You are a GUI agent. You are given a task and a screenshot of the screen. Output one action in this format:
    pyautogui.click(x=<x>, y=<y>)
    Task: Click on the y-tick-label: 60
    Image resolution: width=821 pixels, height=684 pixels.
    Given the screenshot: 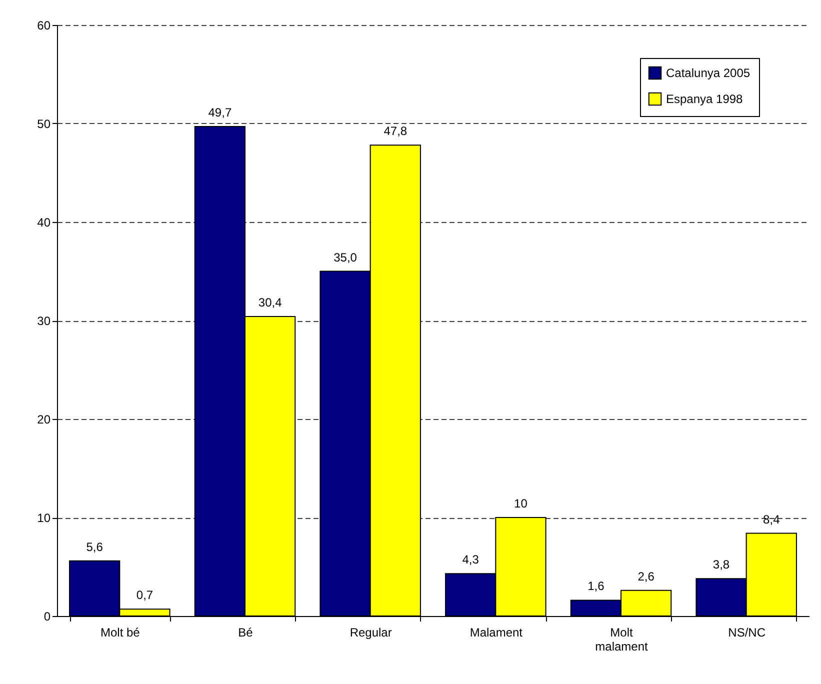 What is the action you would take?
    pyautogui.click(x=44, y=25)
    